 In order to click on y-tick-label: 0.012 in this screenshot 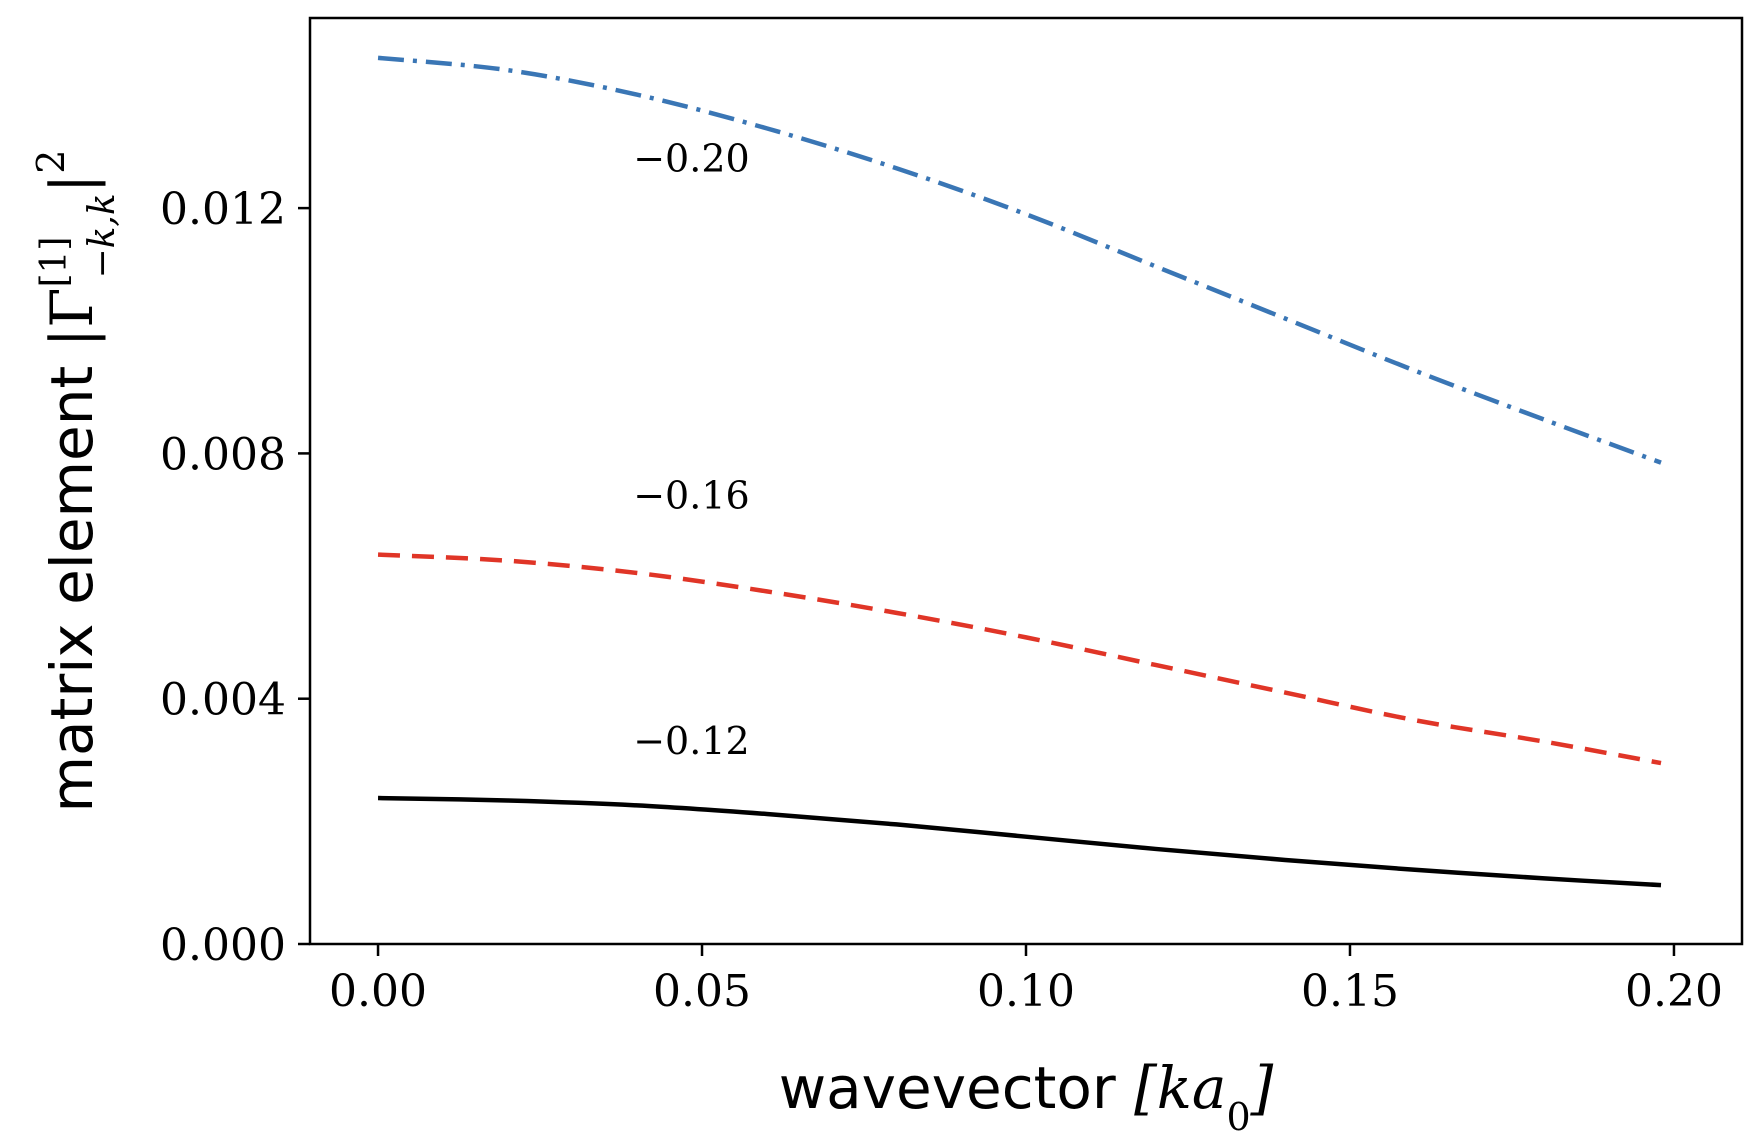, I will do `click(223, 209)`.